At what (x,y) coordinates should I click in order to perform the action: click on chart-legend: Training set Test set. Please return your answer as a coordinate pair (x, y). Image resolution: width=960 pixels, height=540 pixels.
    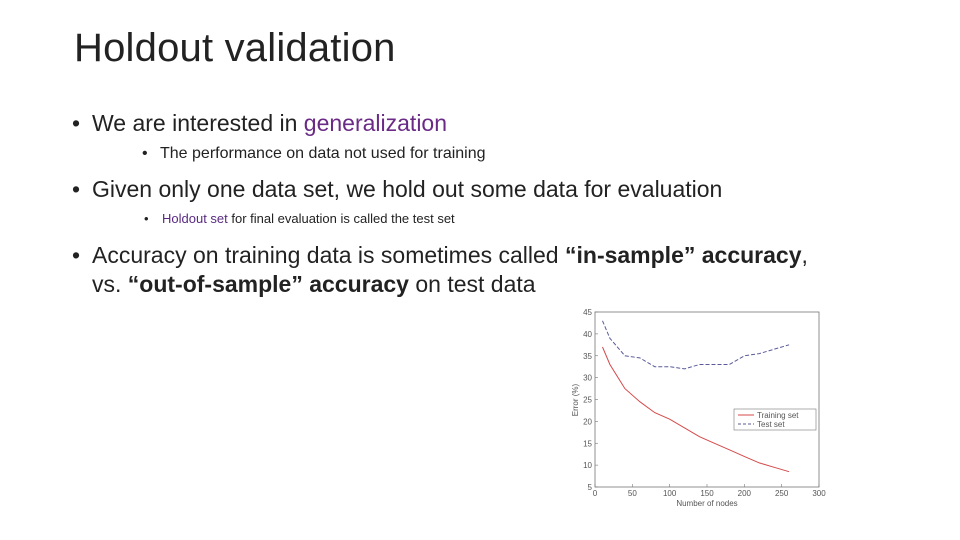
    Looking at the image, I should click on (775, 419).